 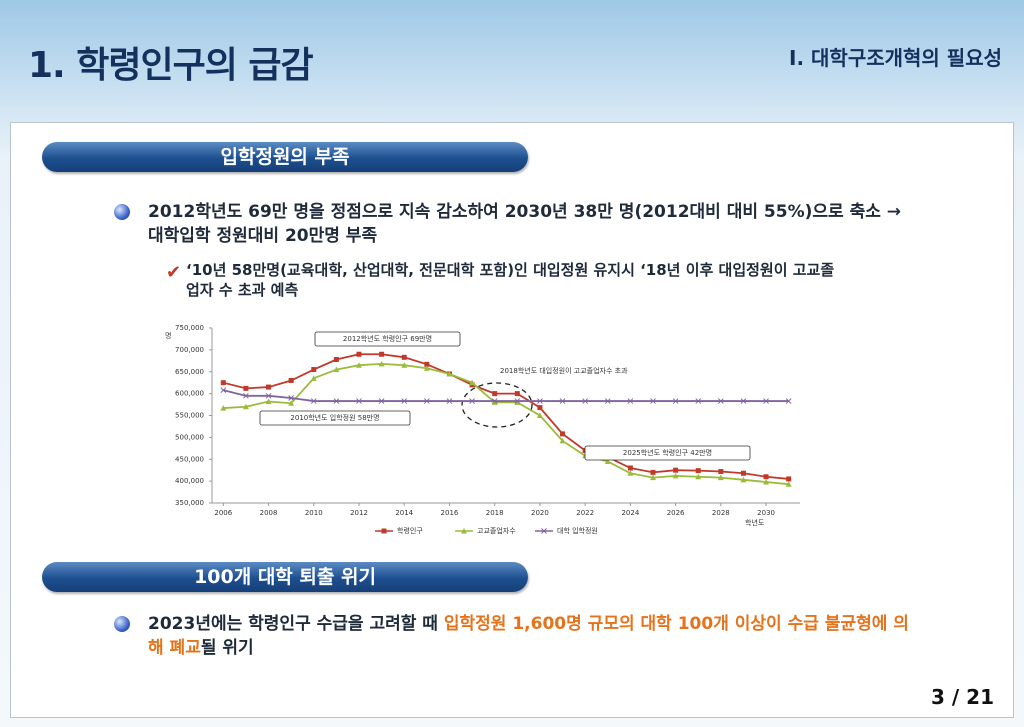 I want to click on y-axis-label: 명, so click(x=168, y=335).